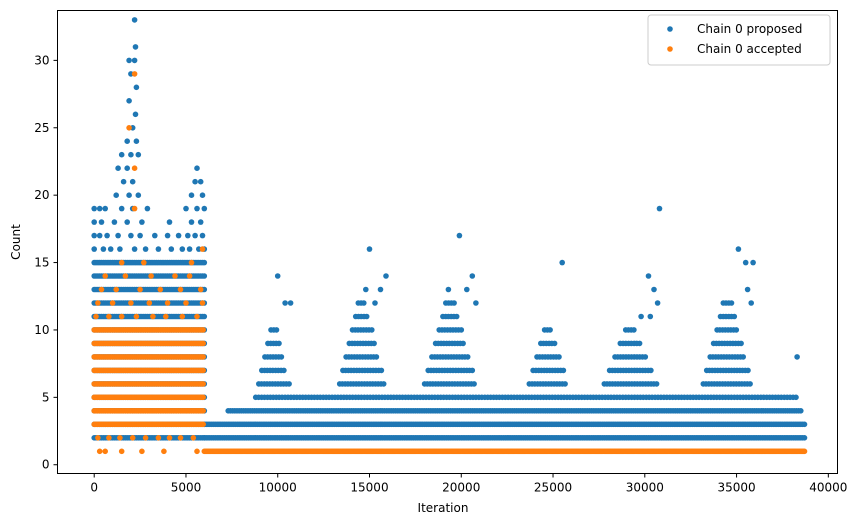 The width and height of the screenshot is (853, 525). What do you see at coordinates (749, 29) in the screenshot?
I see `legend-label-proposed: Chain 0 proposed` at bounding box center [749, 29].